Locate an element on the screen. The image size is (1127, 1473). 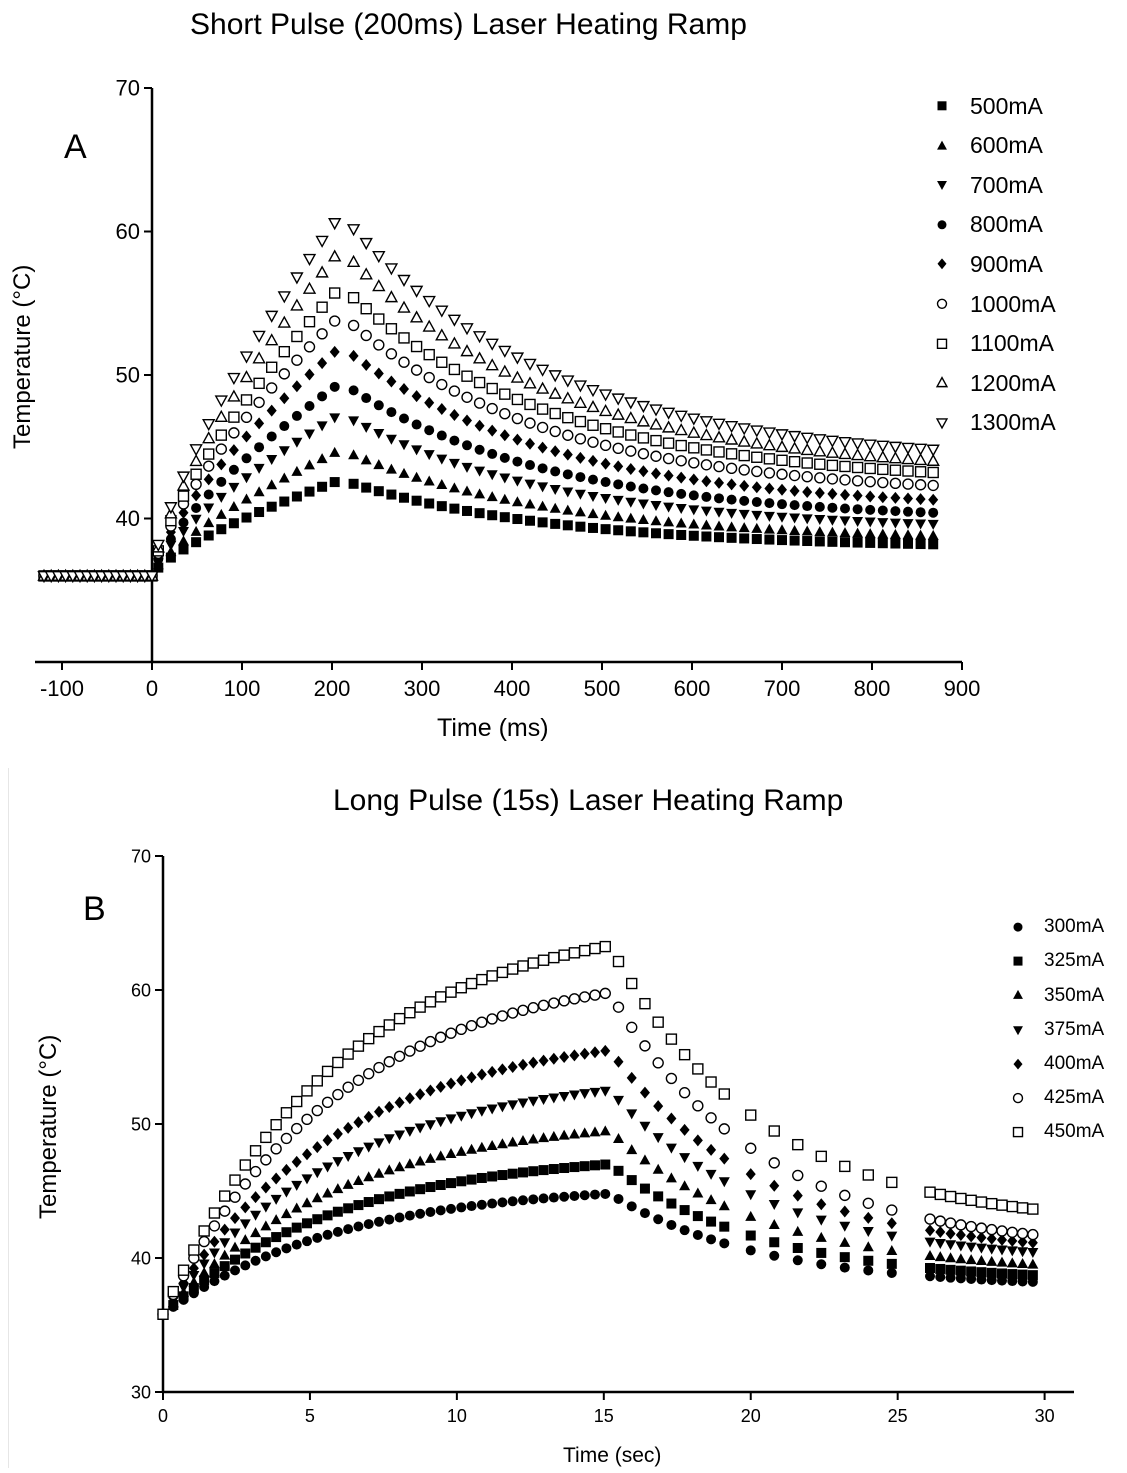
y-tick-label: 50 is located at coordinates (141, 1124).